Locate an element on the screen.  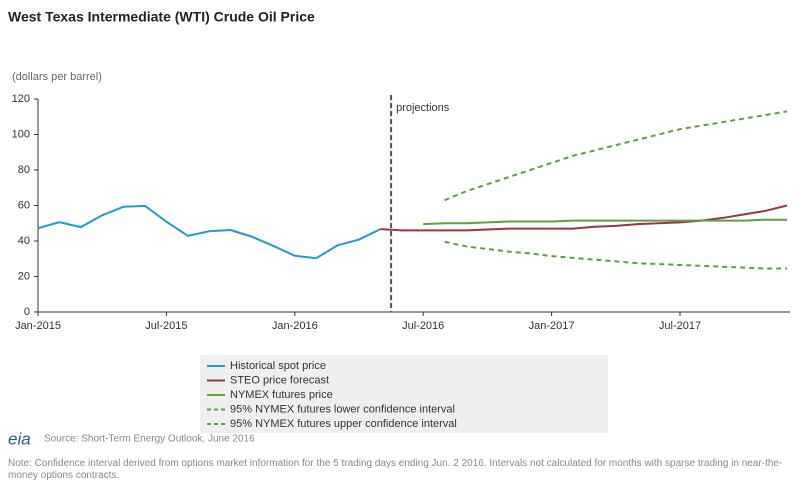
x-tick-label: Jan-2016 is located at coordinates (295, 326).